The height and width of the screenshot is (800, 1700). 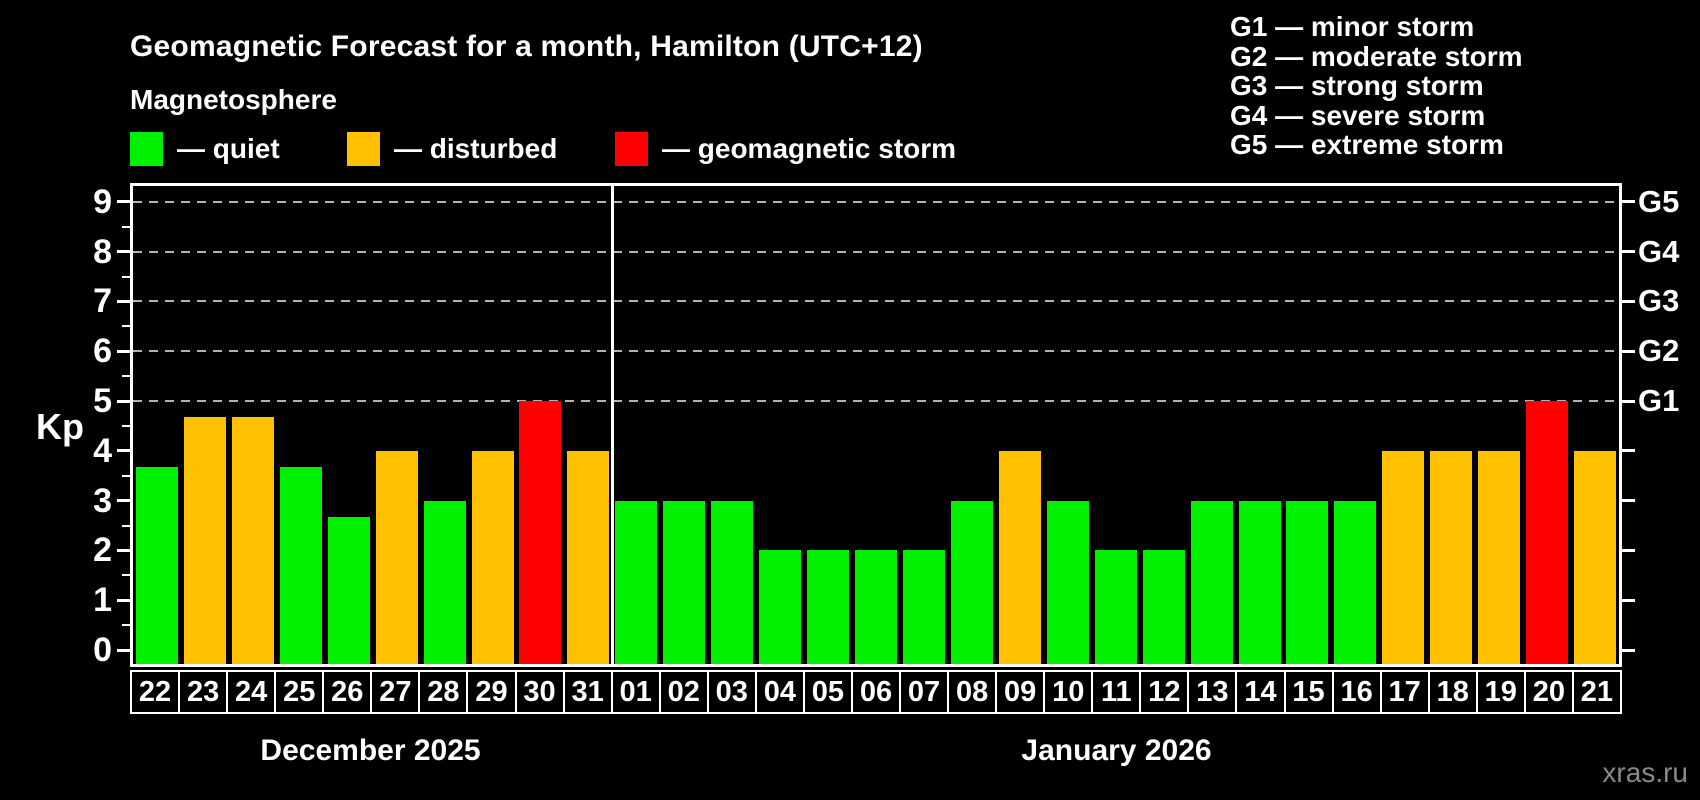 I want to click on day-cell-03: 03, so click(x=731, y=692).